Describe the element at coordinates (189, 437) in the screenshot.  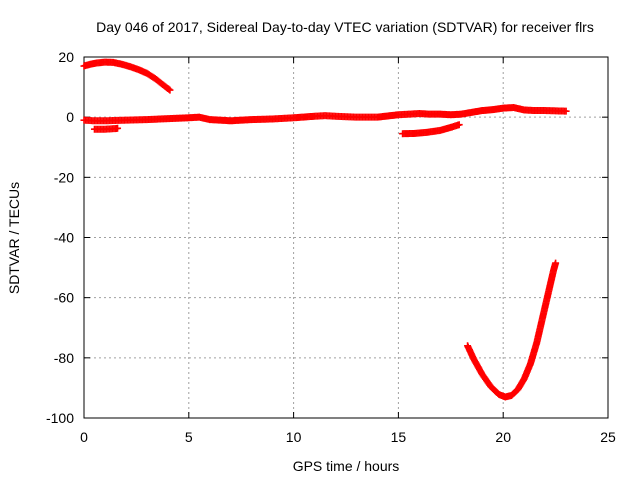
I see `x-tick-label: 5` at that location.